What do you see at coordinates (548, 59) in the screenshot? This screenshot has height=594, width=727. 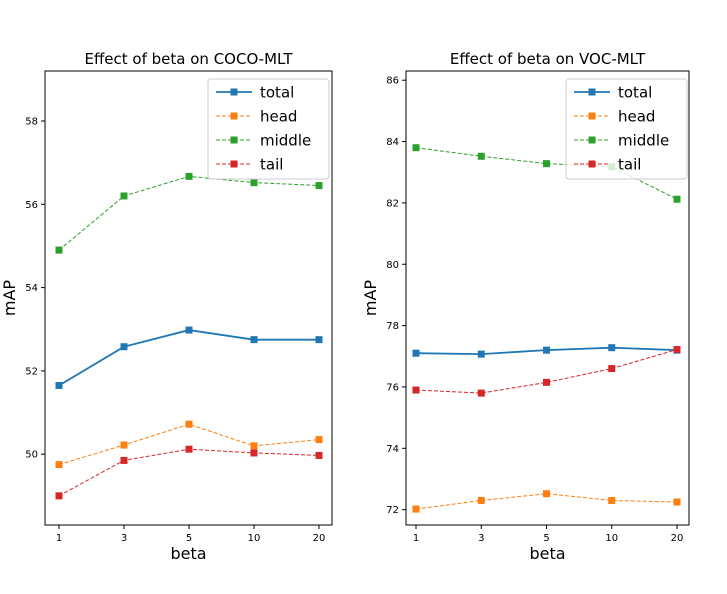 I see `chart-title: Effect of beta on VOC-MLT` at bounding box center [548, 59].